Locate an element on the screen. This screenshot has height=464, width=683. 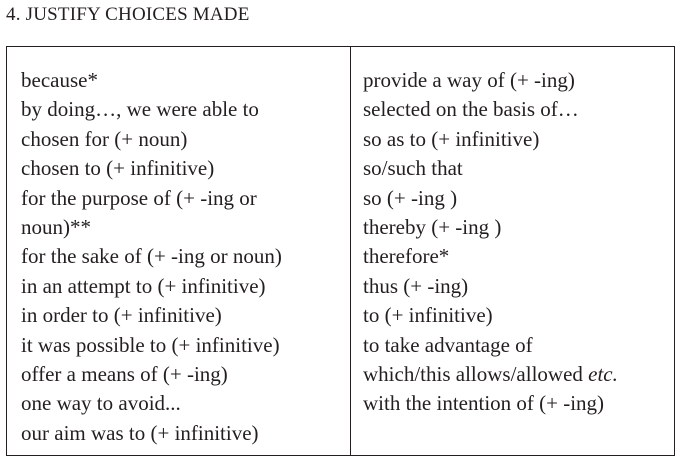
list-item: in order to (+ infinitive) is located at coordinates (121, 315).